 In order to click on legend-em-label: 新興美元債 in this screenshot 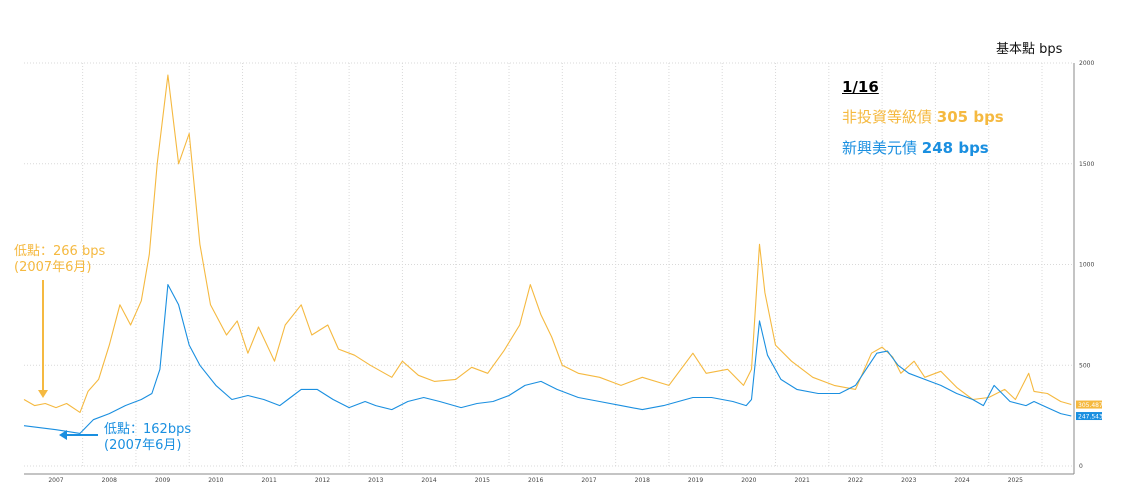, I will do `click(880, 148)`.